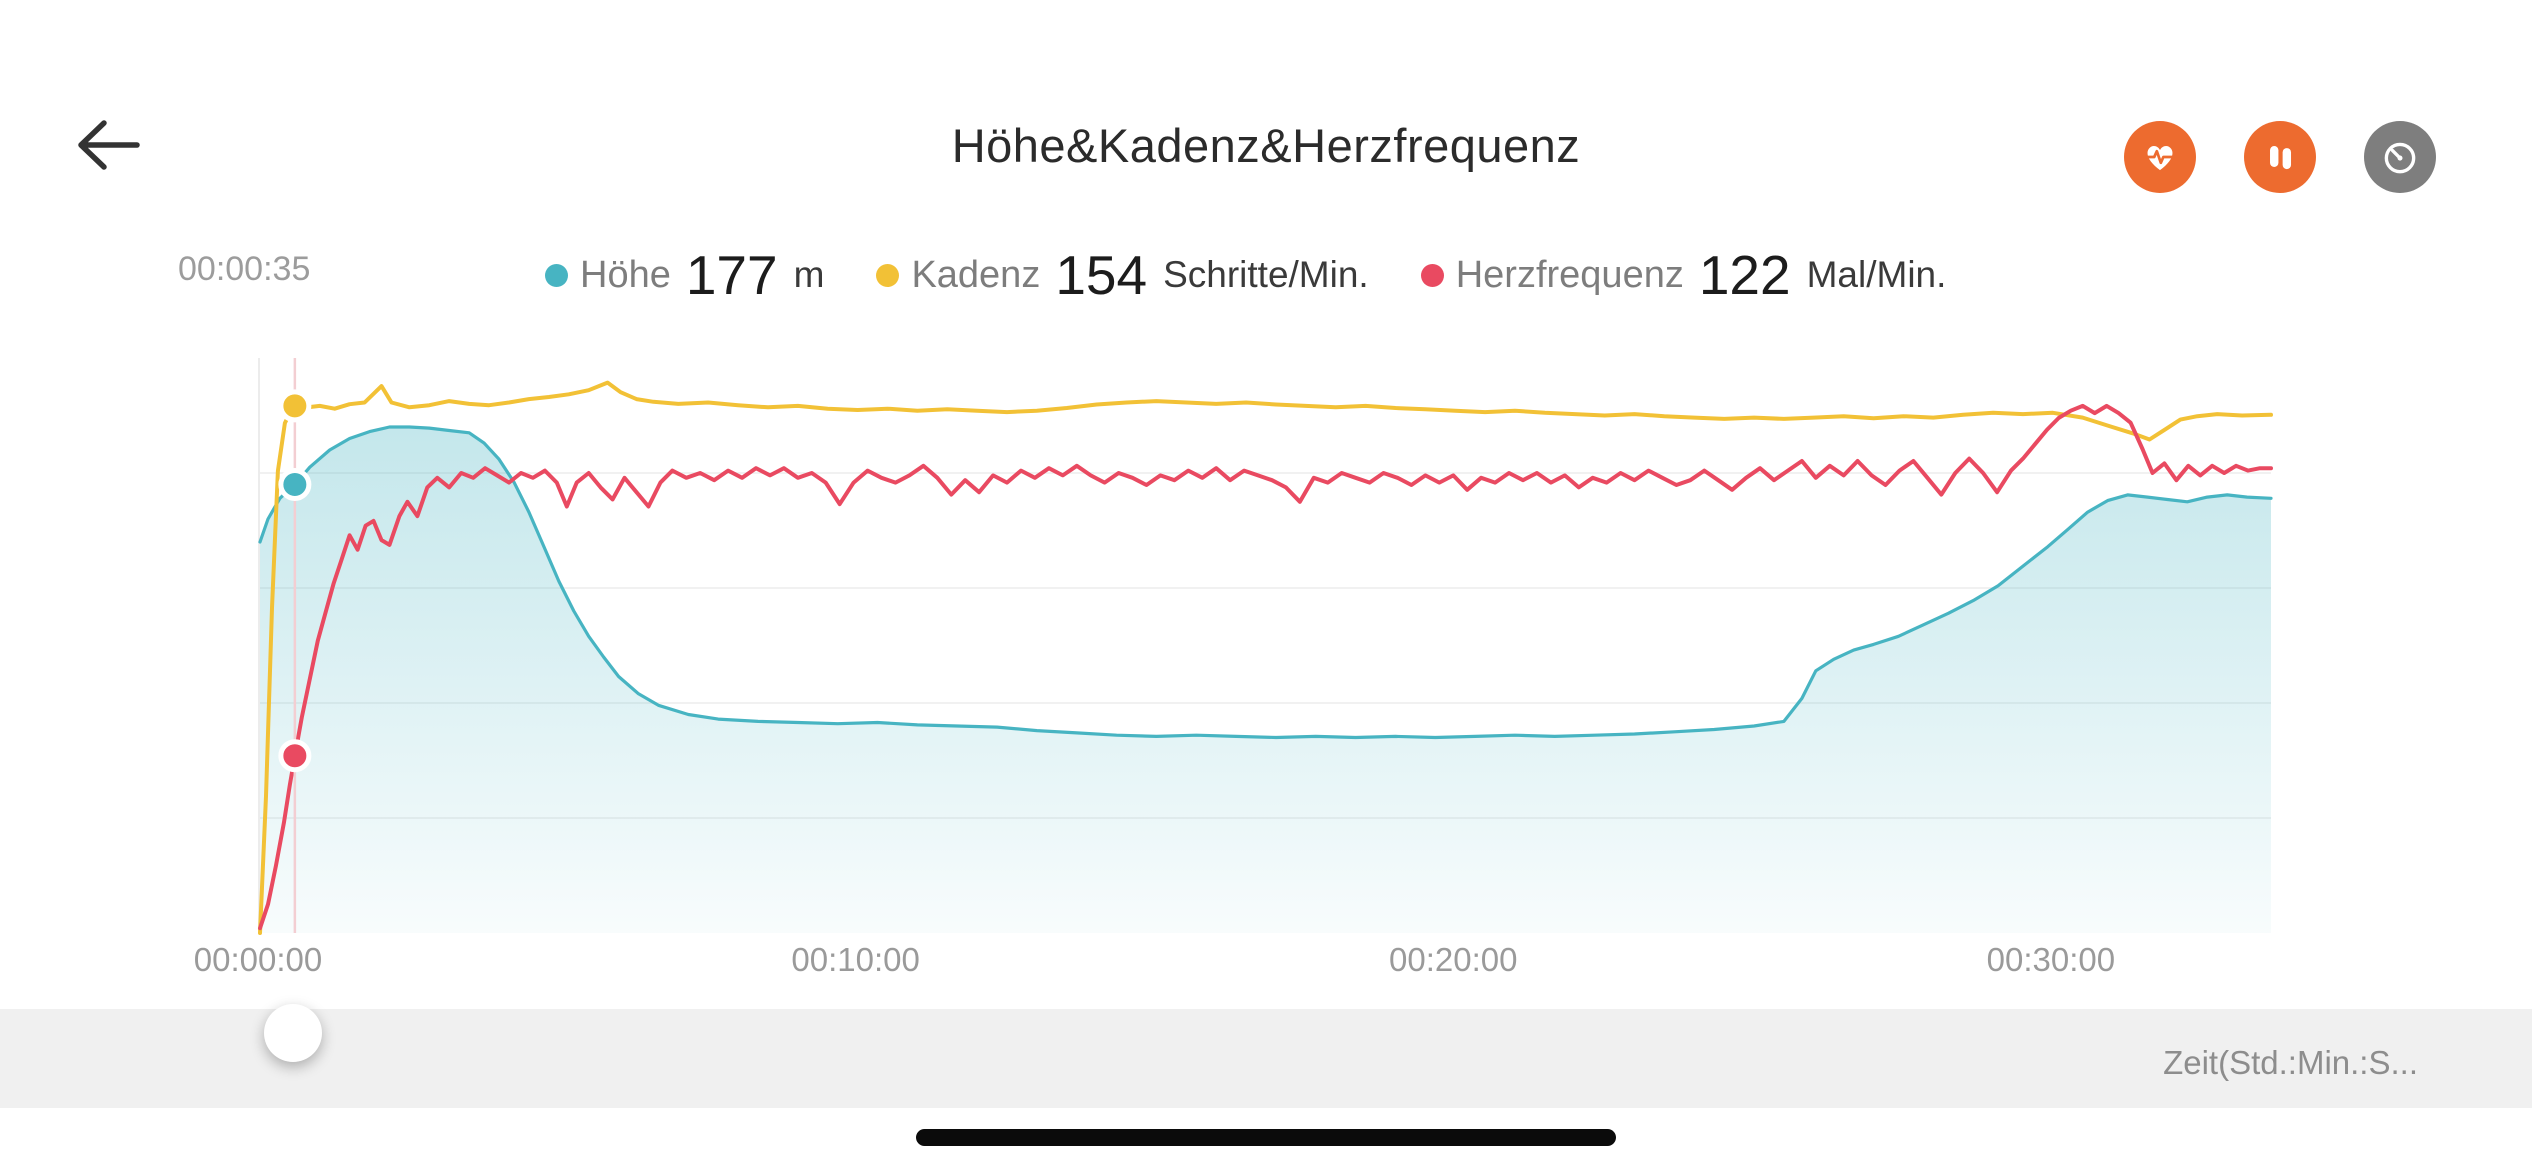 The image size is (2532, 1170). I want to click on home-indicator, so click(1266, 1137).